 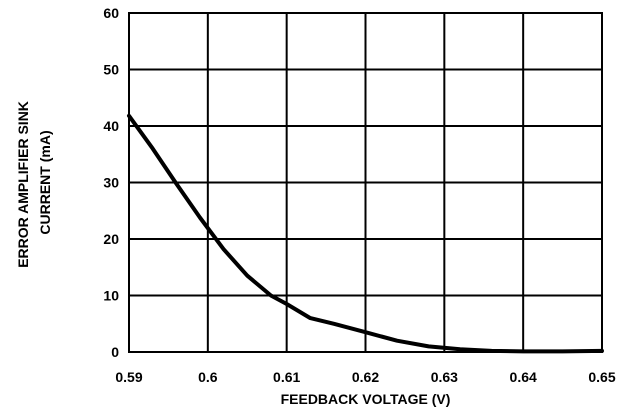 I want to click on x-tick-label: 0.61, so click(x=286, y=377).